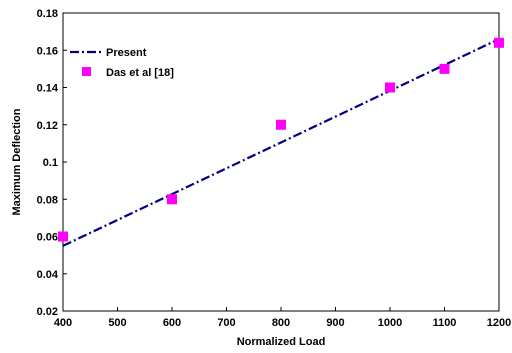  What do you see at coordinates (48, 89) in the screenshot?
I see `y-tick-label: 0.14` at bounding box center [48, 89].